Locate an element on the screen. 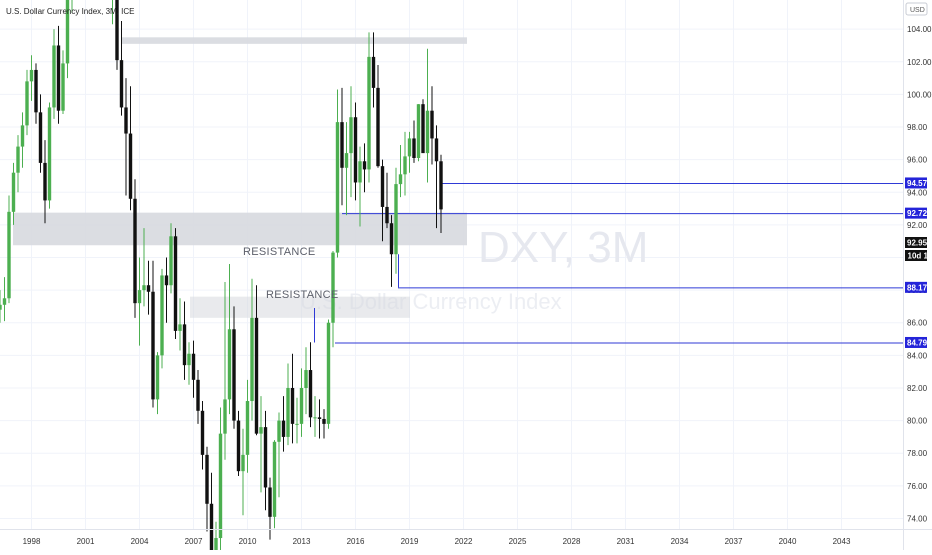  y-tick-label: 84.00 is located at coordinates (917, 355).